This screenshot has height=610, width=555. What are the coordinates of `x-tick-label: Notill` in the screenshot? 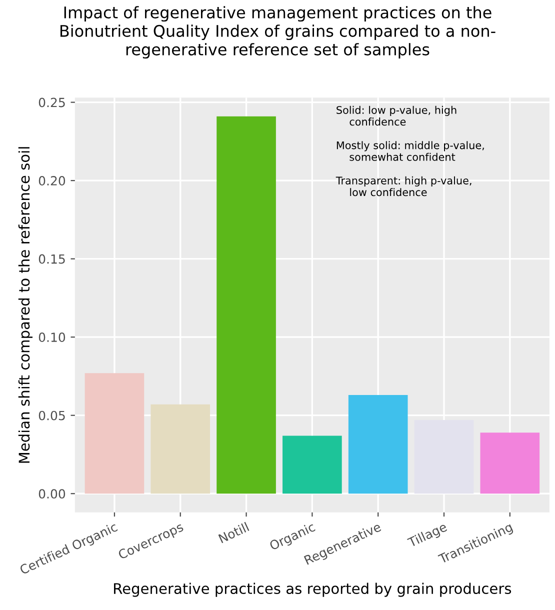 It's located at (234, 533).